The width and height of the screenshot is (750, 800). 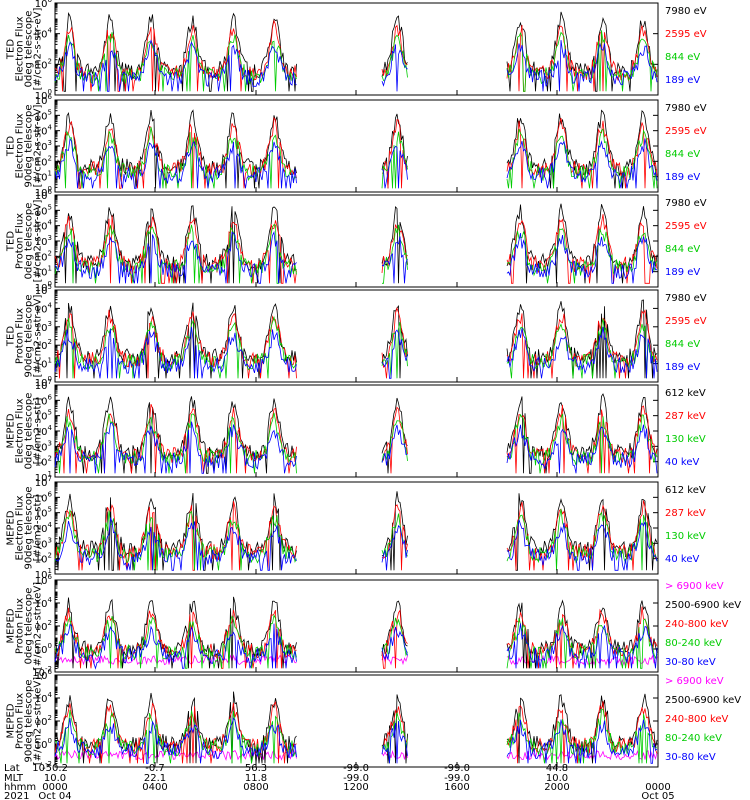 What do you see at coordinates (556, 787) in the screenshot?
I see `x-tick-label: 2000` at bounding box center [556, 787].